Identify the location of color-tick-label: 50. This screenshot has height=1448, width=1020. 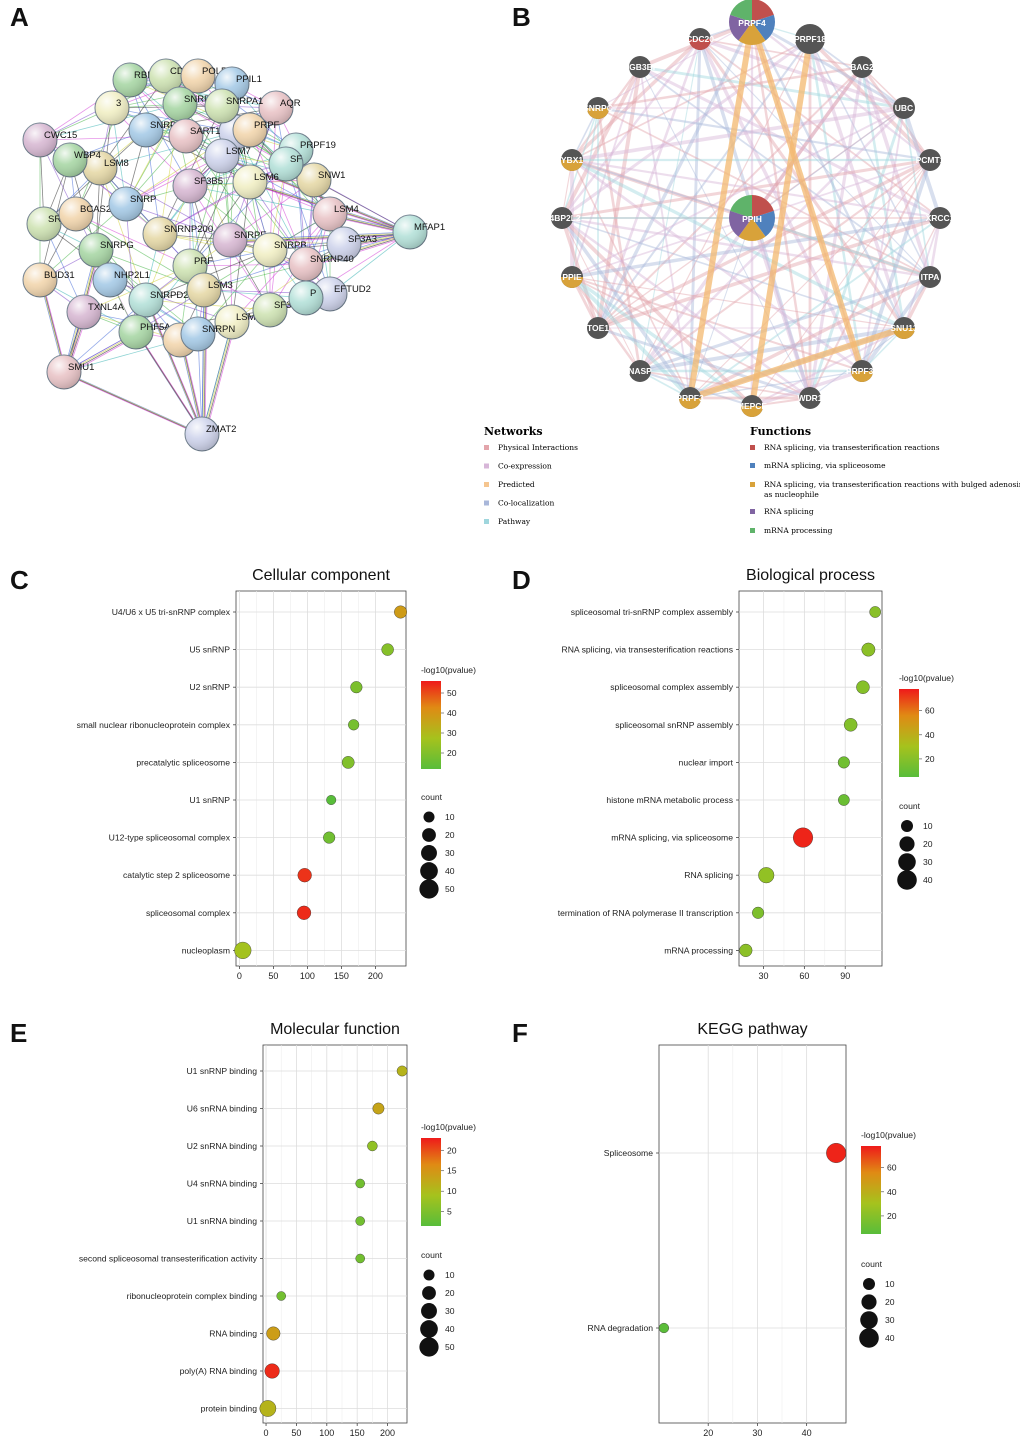
(452, 693).